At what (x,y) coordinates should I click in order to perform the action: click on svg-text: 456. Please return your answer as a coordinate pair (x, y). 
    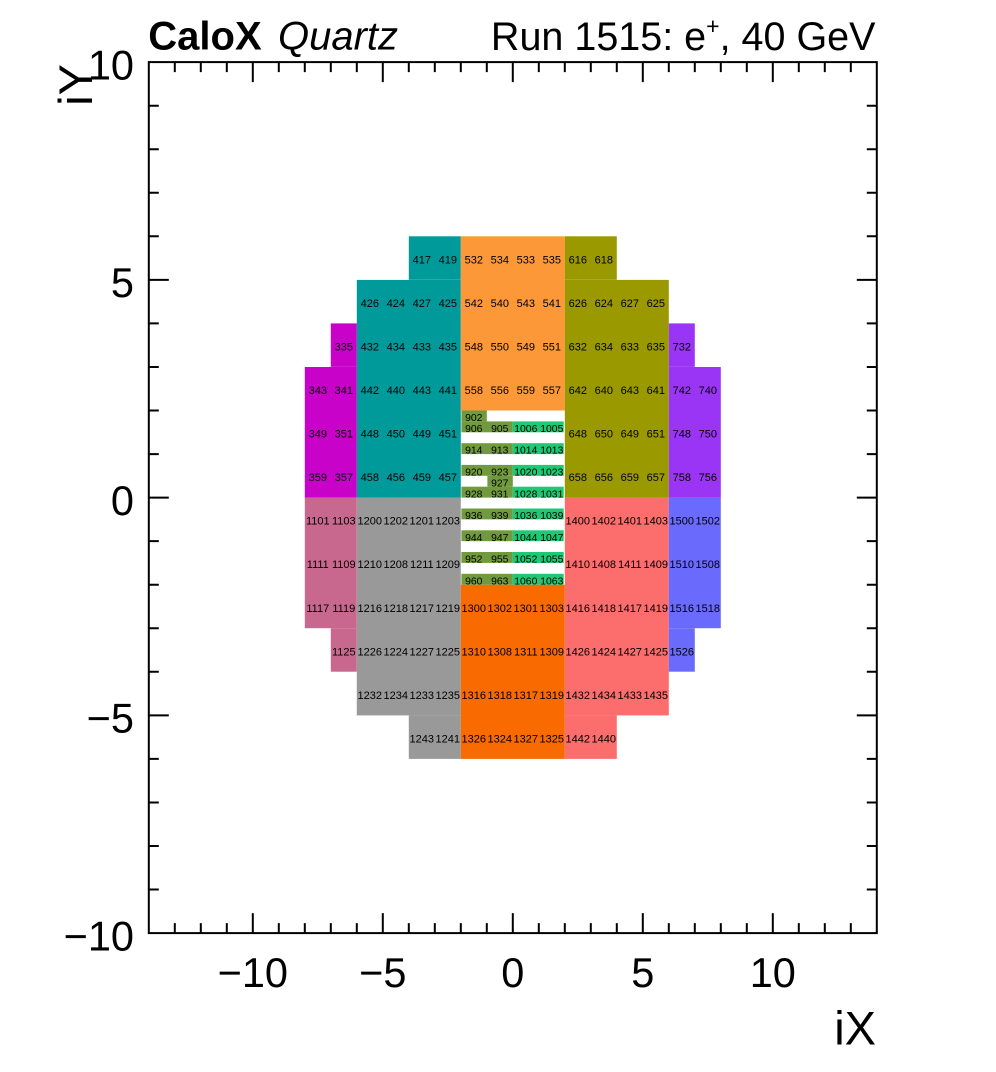
    Looking at the image, I should click on (396, 478).